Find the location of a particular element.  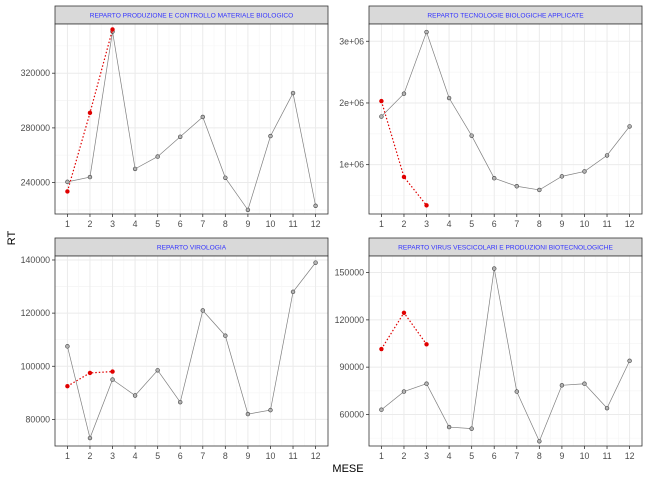

y-tick-label: 90000 is located at coordinates (352, 367).